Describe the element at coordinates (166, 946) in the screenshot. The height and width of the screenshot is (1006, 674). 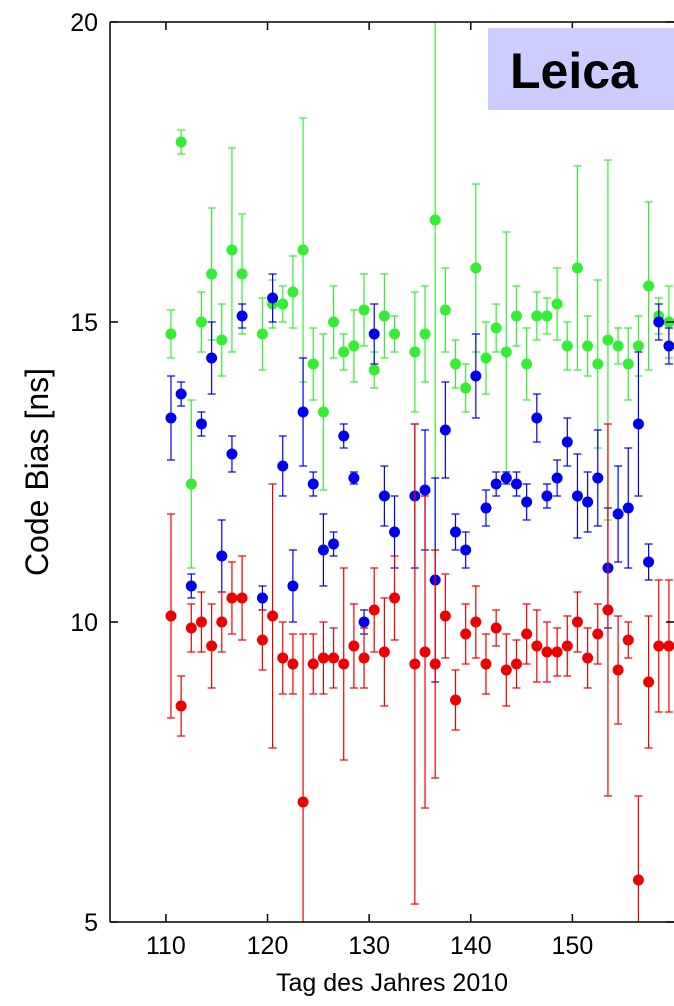
I see `x-tick-label: 110` at that location.